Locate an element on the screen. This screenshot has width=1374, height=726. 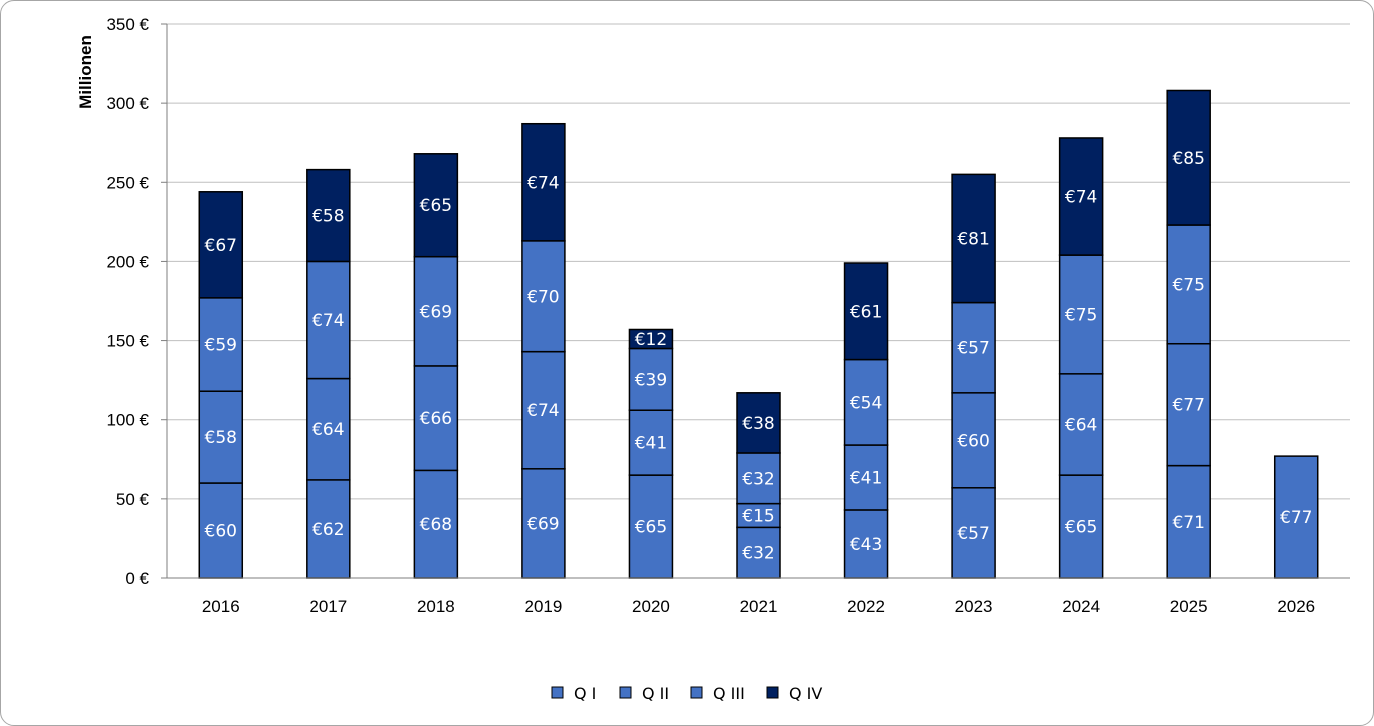
legend-label: Q I is located at coordinates (585, 693).